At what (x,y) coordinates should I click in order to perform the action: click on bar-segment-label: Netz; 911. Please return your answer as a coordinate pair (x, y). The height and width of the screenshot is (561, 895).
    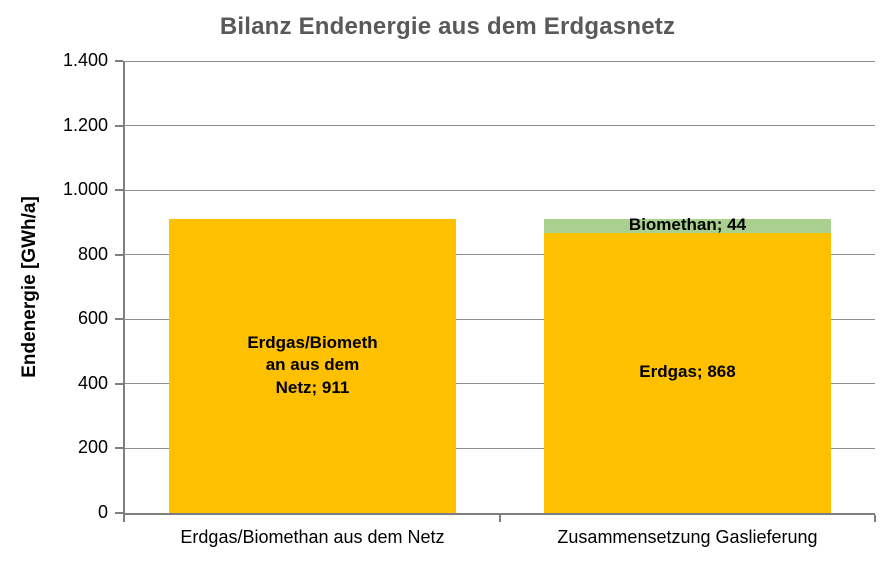
    Looking at the image, I should click on (312, 388).